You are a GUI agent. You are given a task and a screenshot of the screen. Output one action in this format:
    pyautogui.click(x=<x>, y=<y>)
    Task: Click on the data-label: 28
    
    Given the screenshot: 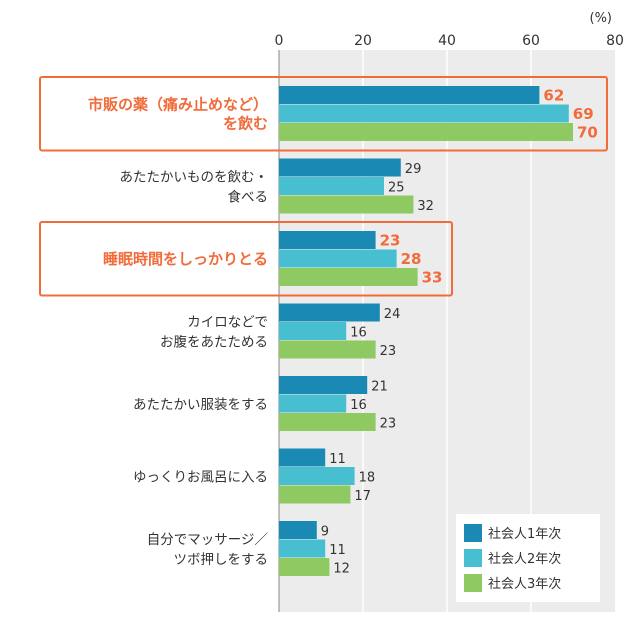 What is the action you would take?
    pyautogui.click(x=411, y=259)
    